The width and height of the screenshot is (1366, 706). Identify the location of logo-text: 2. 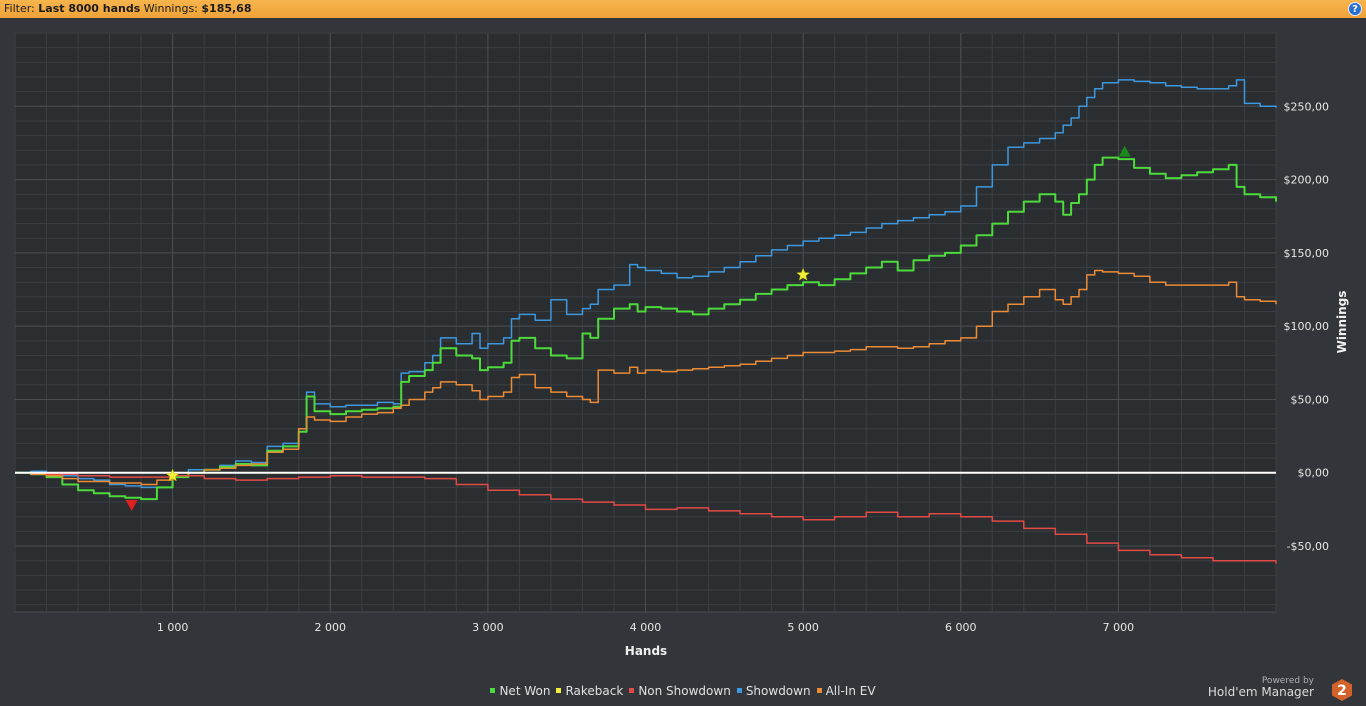
(1342, 691).